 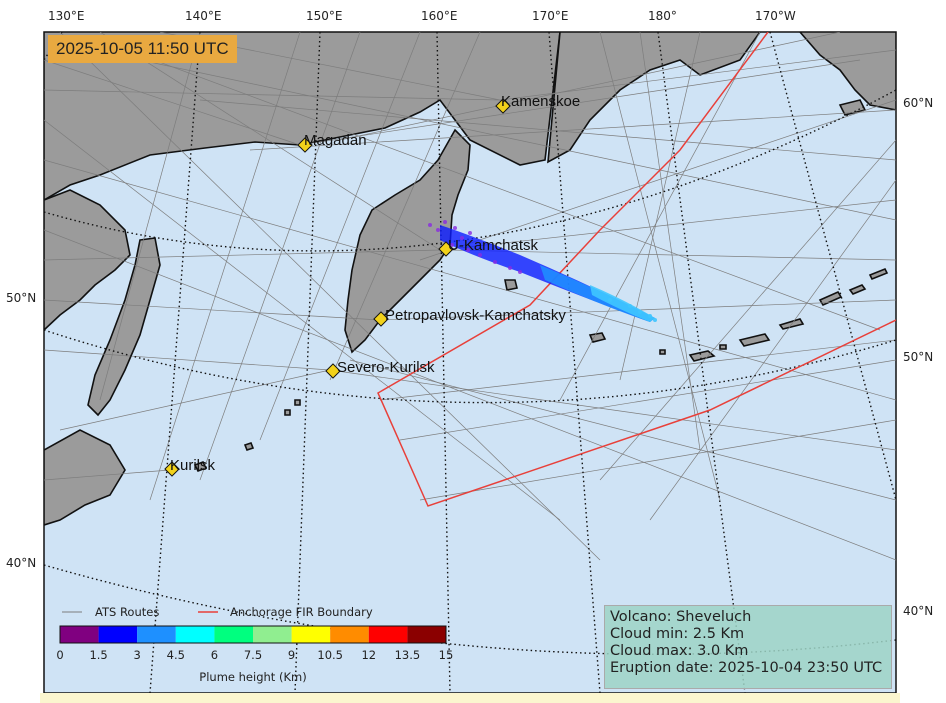 I want to click on lat-label-right-50n: 50°N, so click(x=918, y=357).